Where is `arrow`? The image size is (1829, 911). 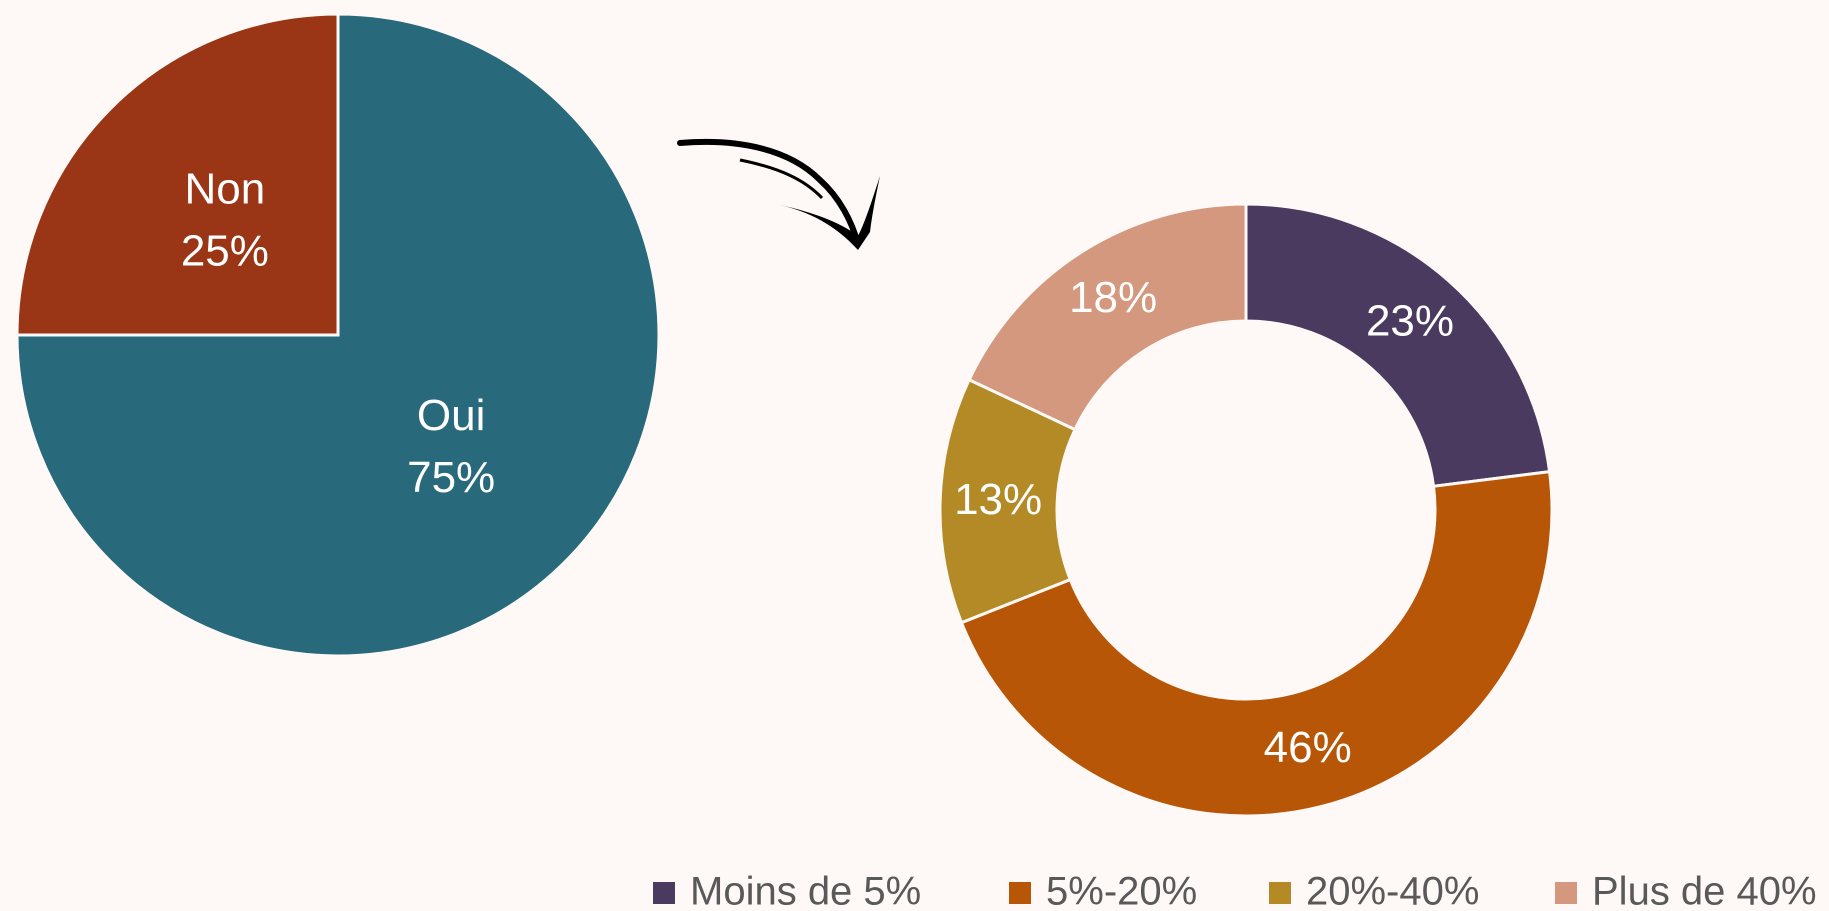 arrow is located at coordinates (778, 194).